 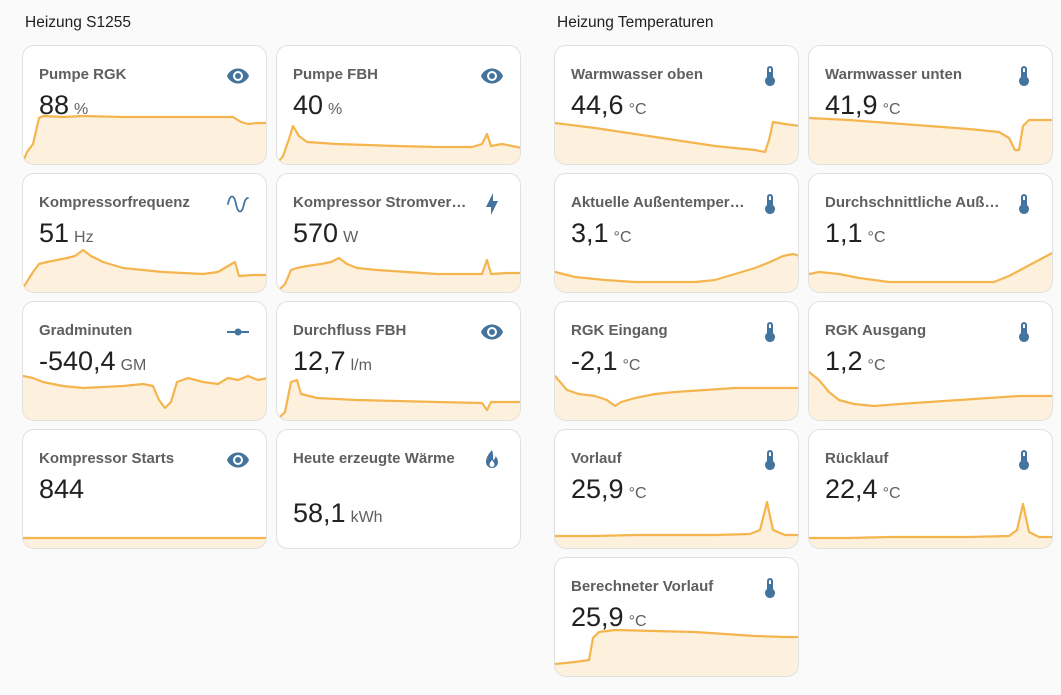 What do you see at coordinates (635, 22) in the screenshot?
I see `section-title-heizung-temperaturen: Heizung Temperaturen` at bounding box center [635, 22].